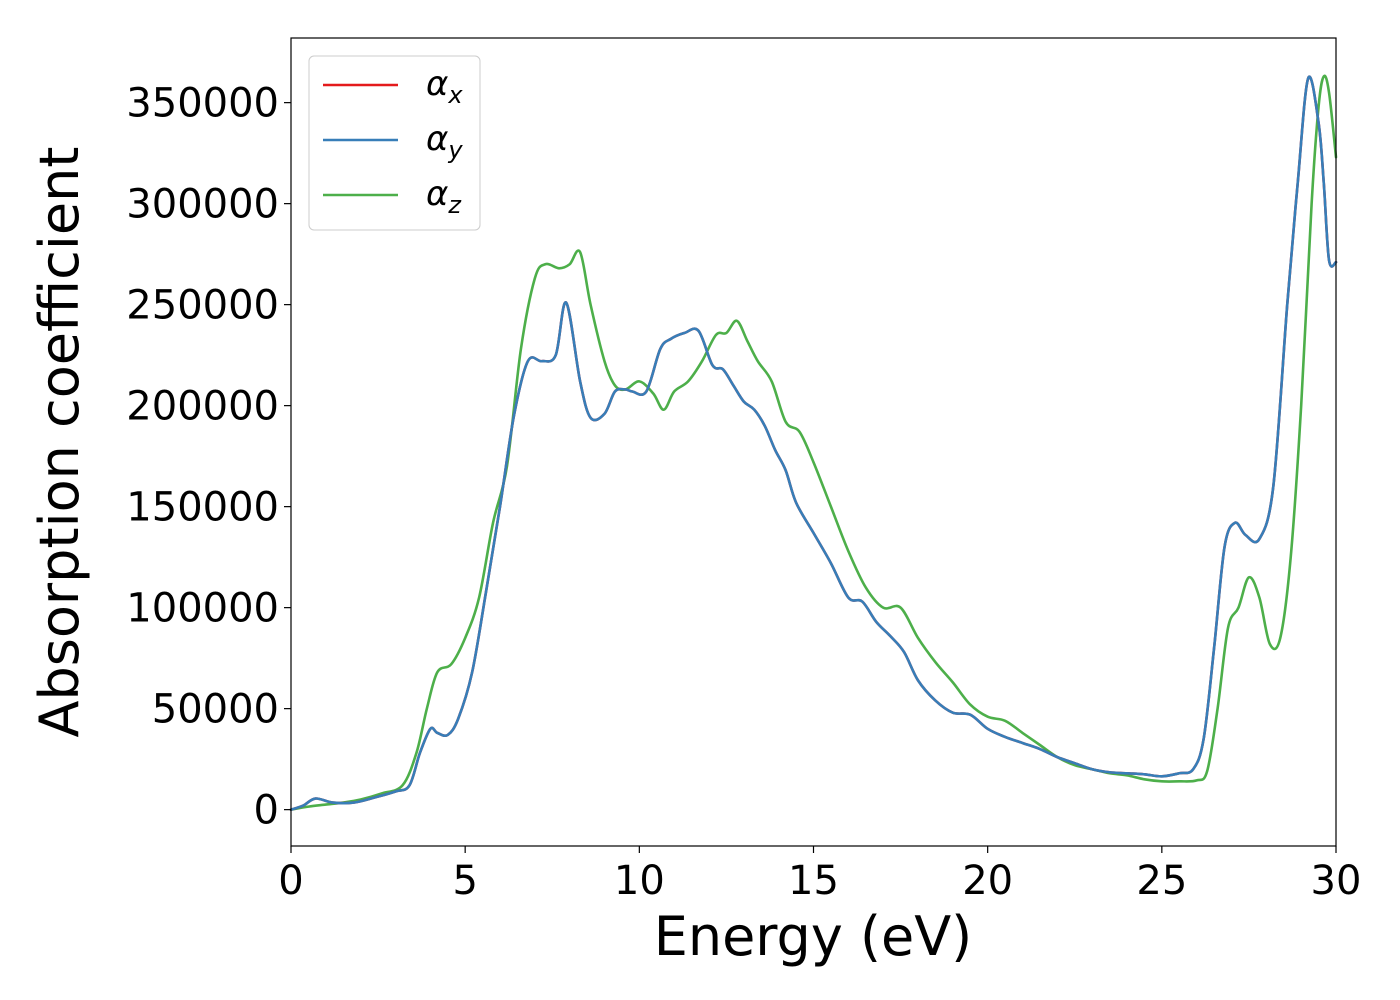 The height and width of the screenshot is (1000, 1400). Describe the element at coordinates (202, 508) in the screenshot. I see `y-tick-label: 150000` at that location.